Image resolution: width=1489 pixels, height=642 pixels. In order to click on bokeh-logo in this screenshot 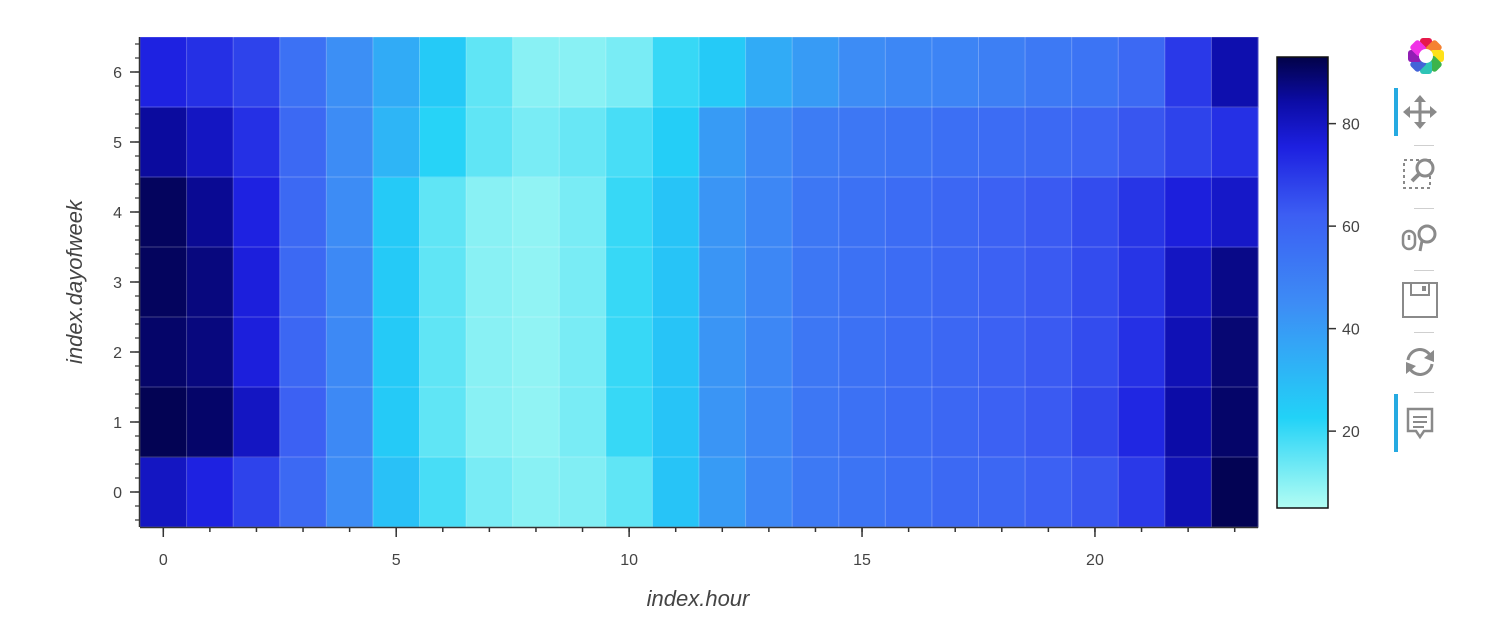, I will do `click(1426, 56)`.